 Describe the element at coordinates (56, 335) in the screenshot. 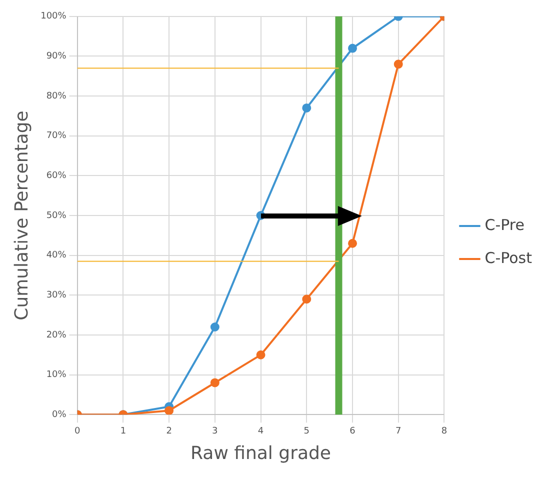

I see `y-tick-label: 20%` at that location.